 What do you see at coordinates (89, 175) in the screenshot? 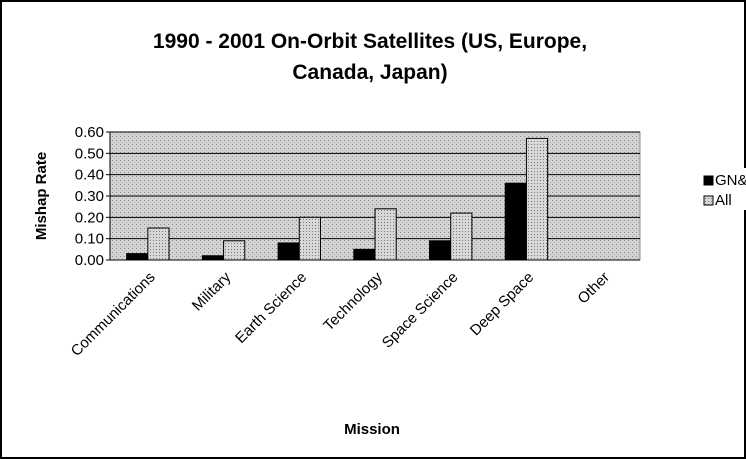
I see `y-tick-label: 0.40` at bounding box center [89, 175].